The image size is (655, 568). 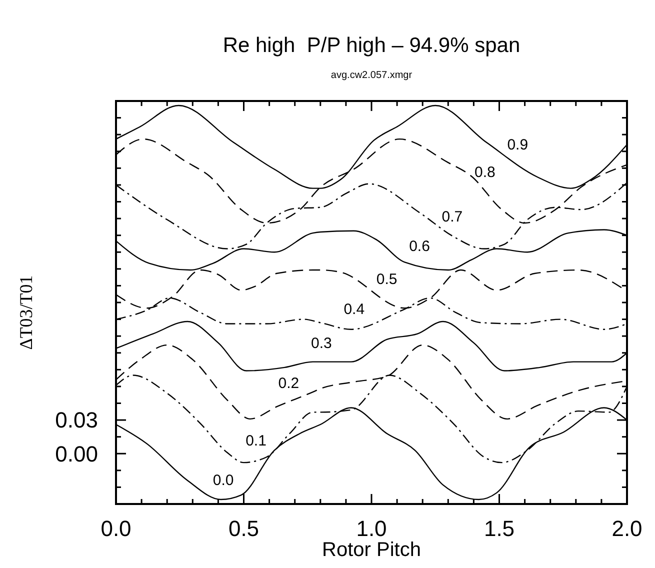 I want to click on series-label: 0.9, so click(x=517, y=145).